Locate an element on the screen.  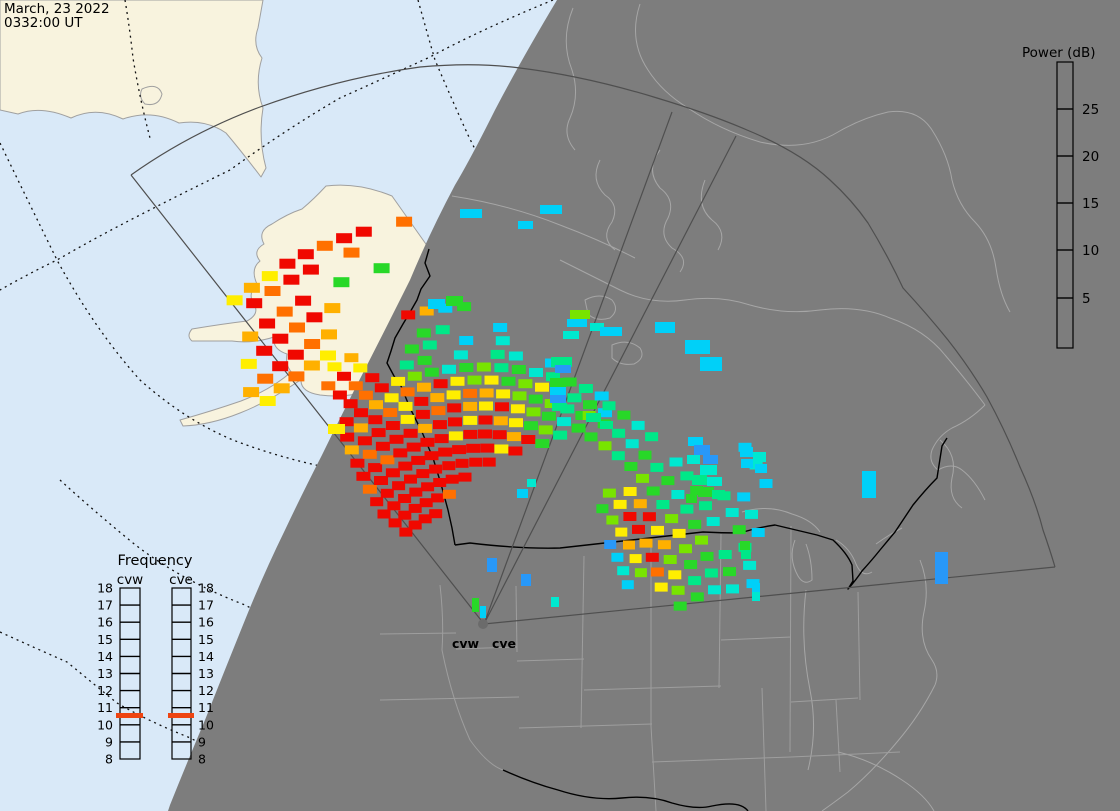
freq-tick-label: 12 is located at coordinates (206, 690).